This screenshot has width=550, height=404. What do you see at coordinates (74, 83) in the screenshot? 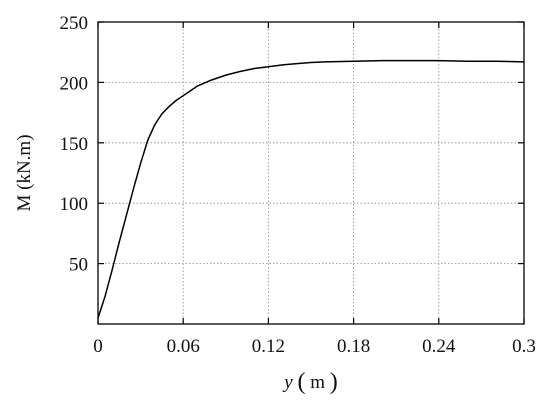
I see `y-tick-label: 200` at bounding box center [74, 83].